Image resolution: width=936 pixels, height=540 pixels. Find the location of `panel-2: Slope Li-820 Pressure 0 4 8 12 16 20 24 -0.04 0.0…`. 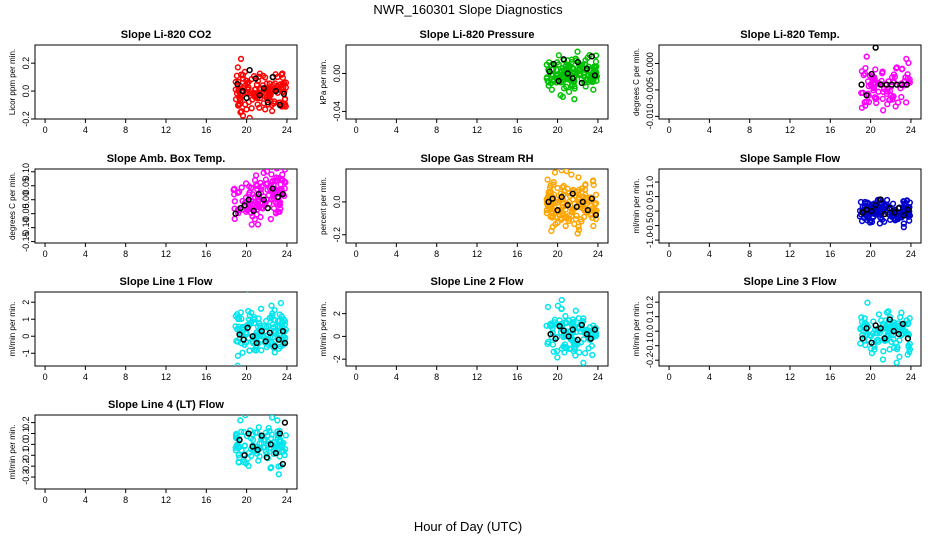

panel-2: Slope Li-820 Pressure 0 4 8 12 16 20 24 -0.04 0.0… is located at coordinates (464, 82).